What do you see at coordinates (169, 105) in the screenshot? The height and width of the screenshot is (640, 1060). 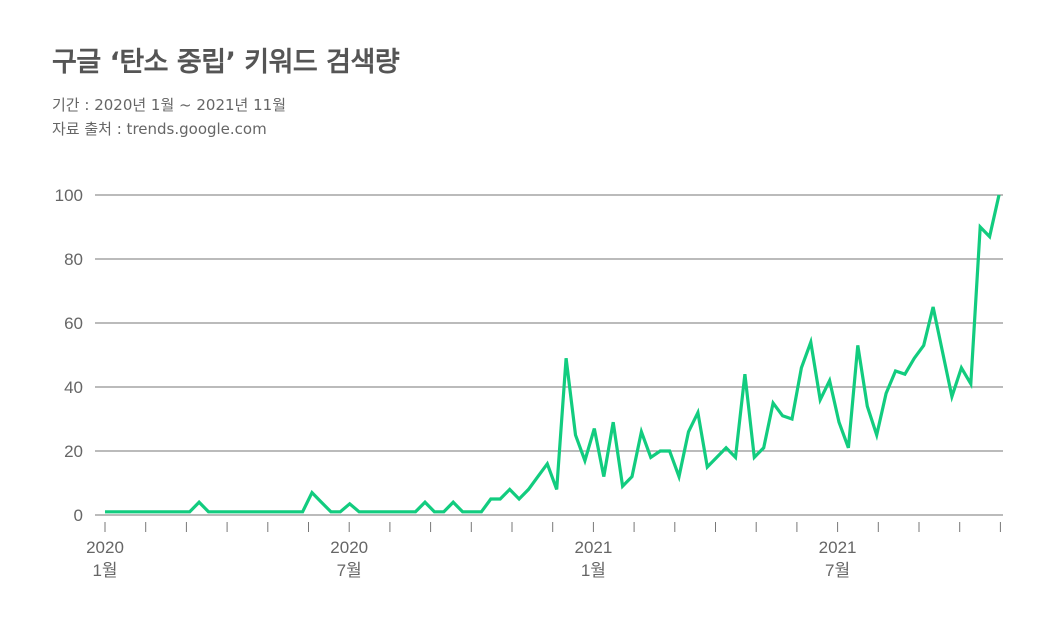 I see `period-text: 기간 : 2020년 1월 ~ 2021년 11월` at bounding box center [169, 105].